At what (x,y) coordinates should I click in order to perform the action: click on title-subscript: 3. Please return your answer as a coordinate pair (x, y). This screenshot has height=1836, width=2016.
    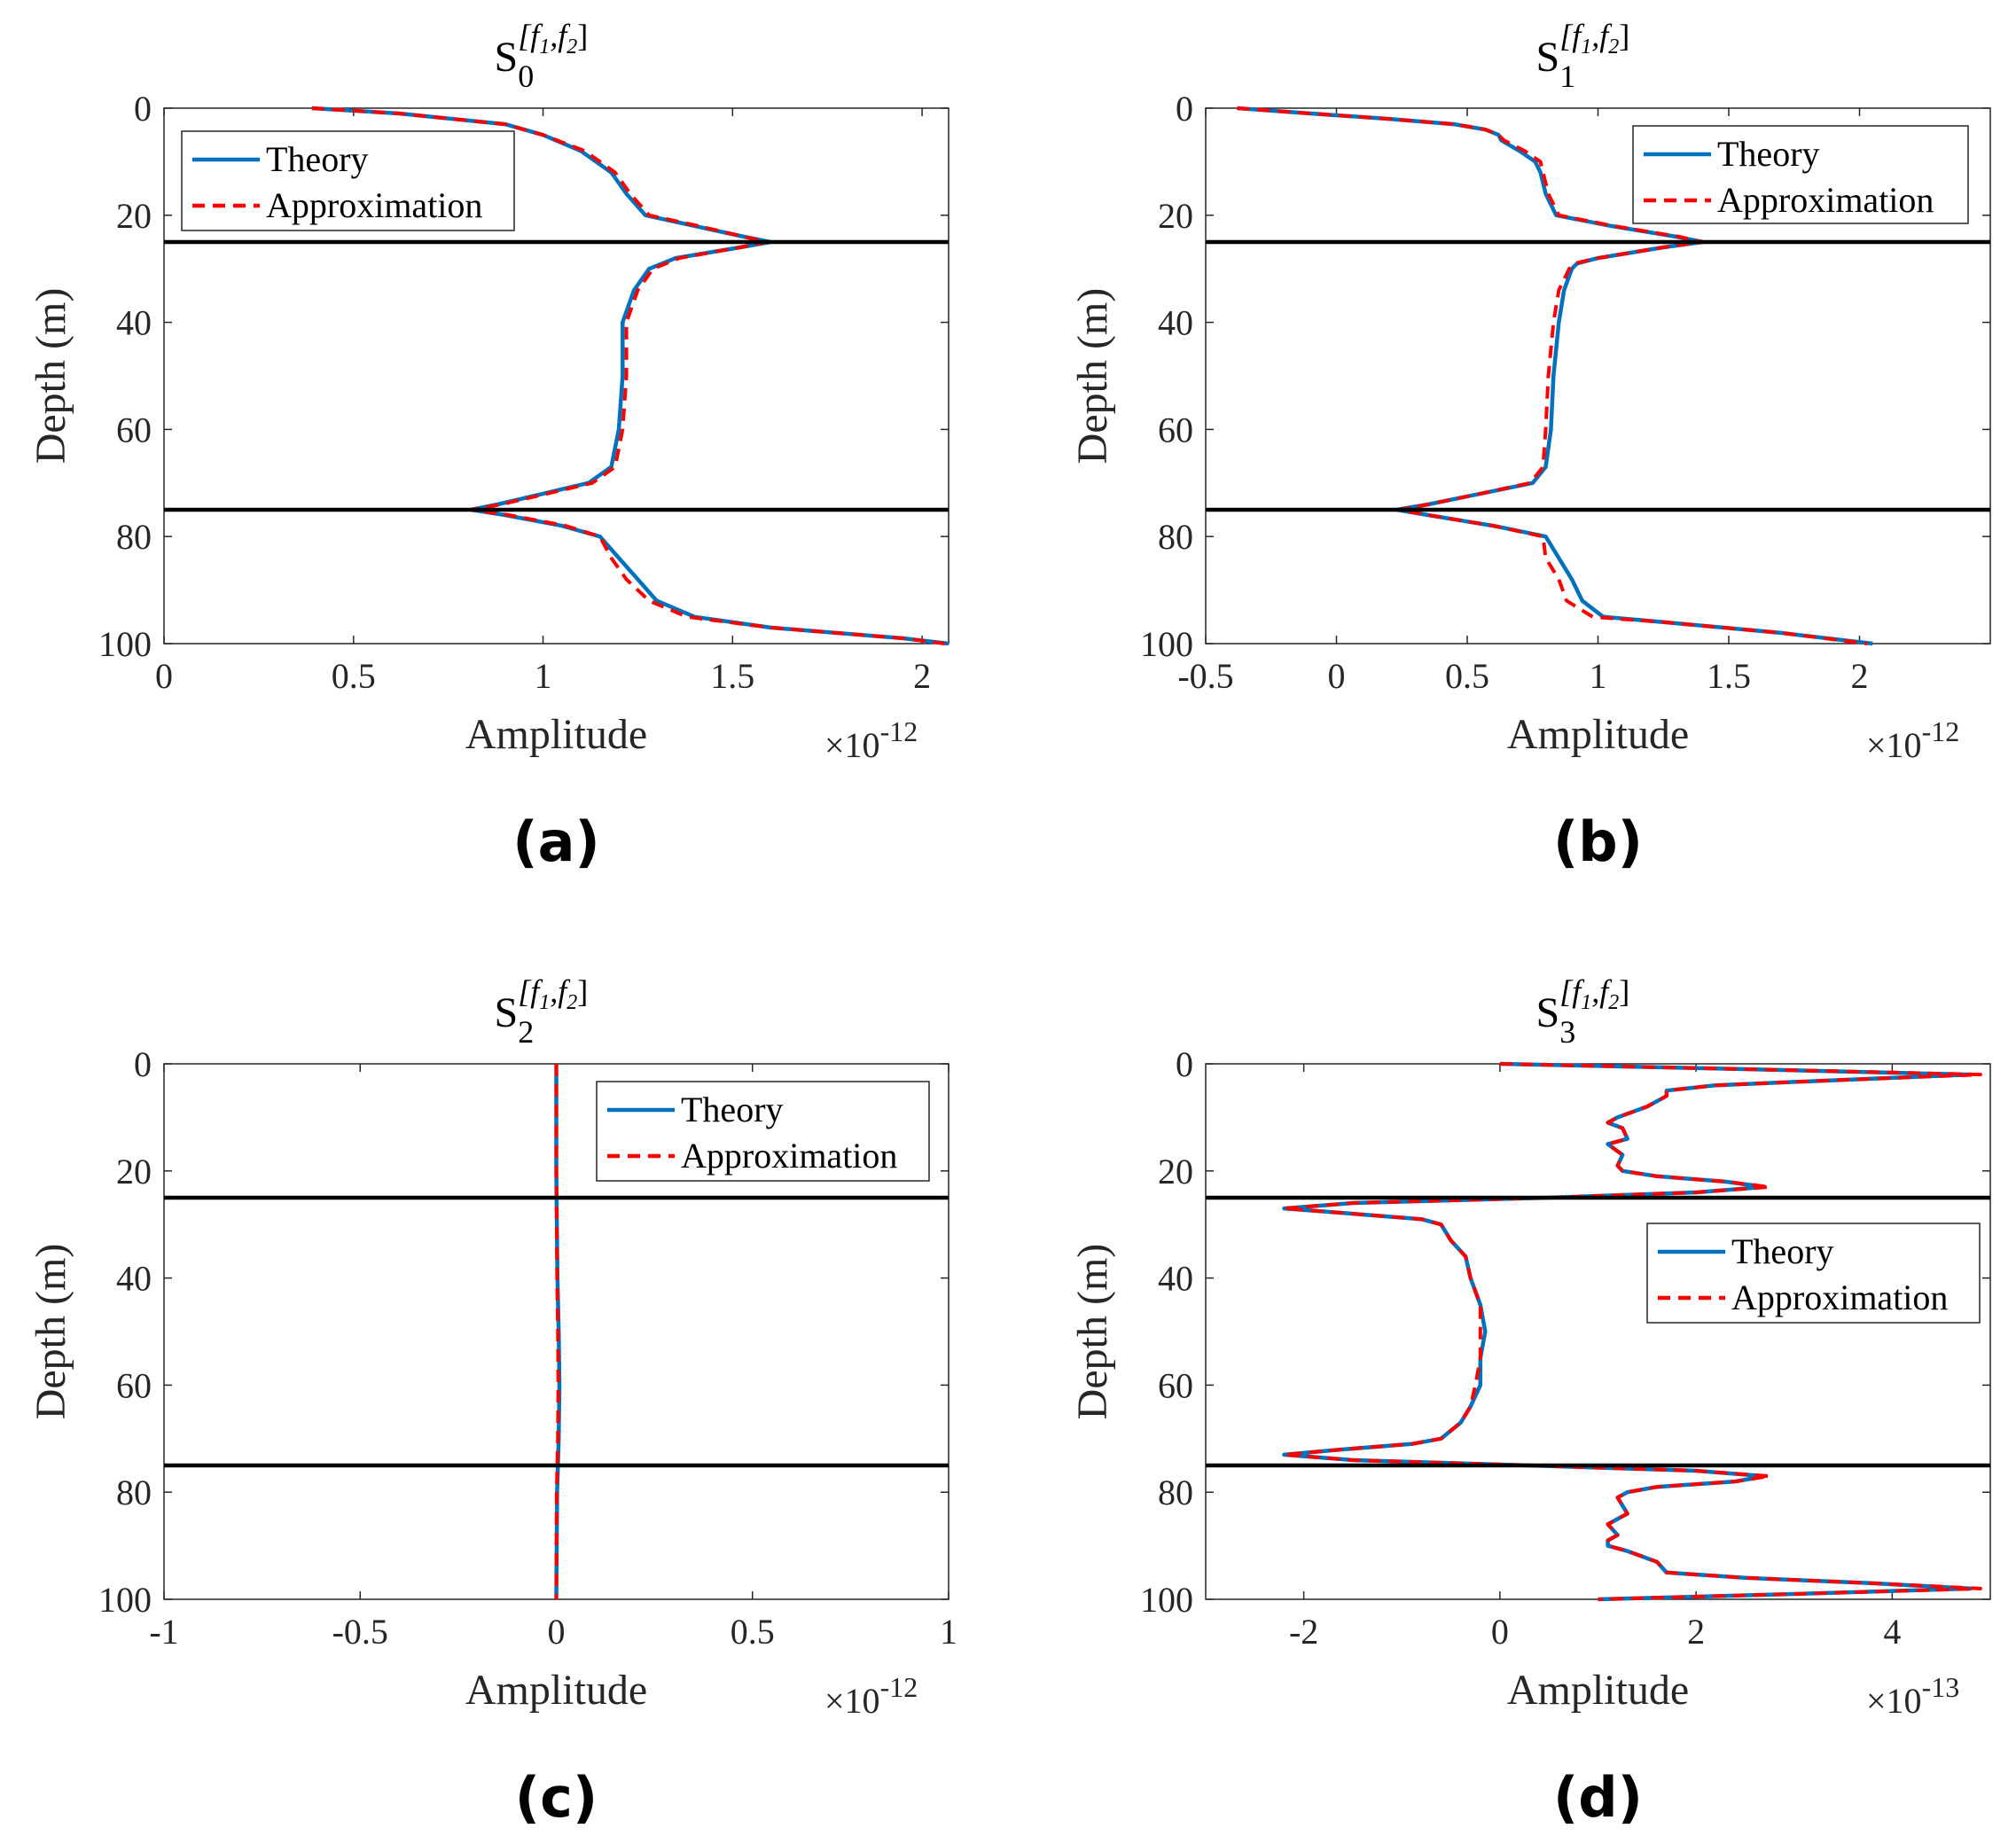
    Looking at the image, I should click on (1567, 1032).